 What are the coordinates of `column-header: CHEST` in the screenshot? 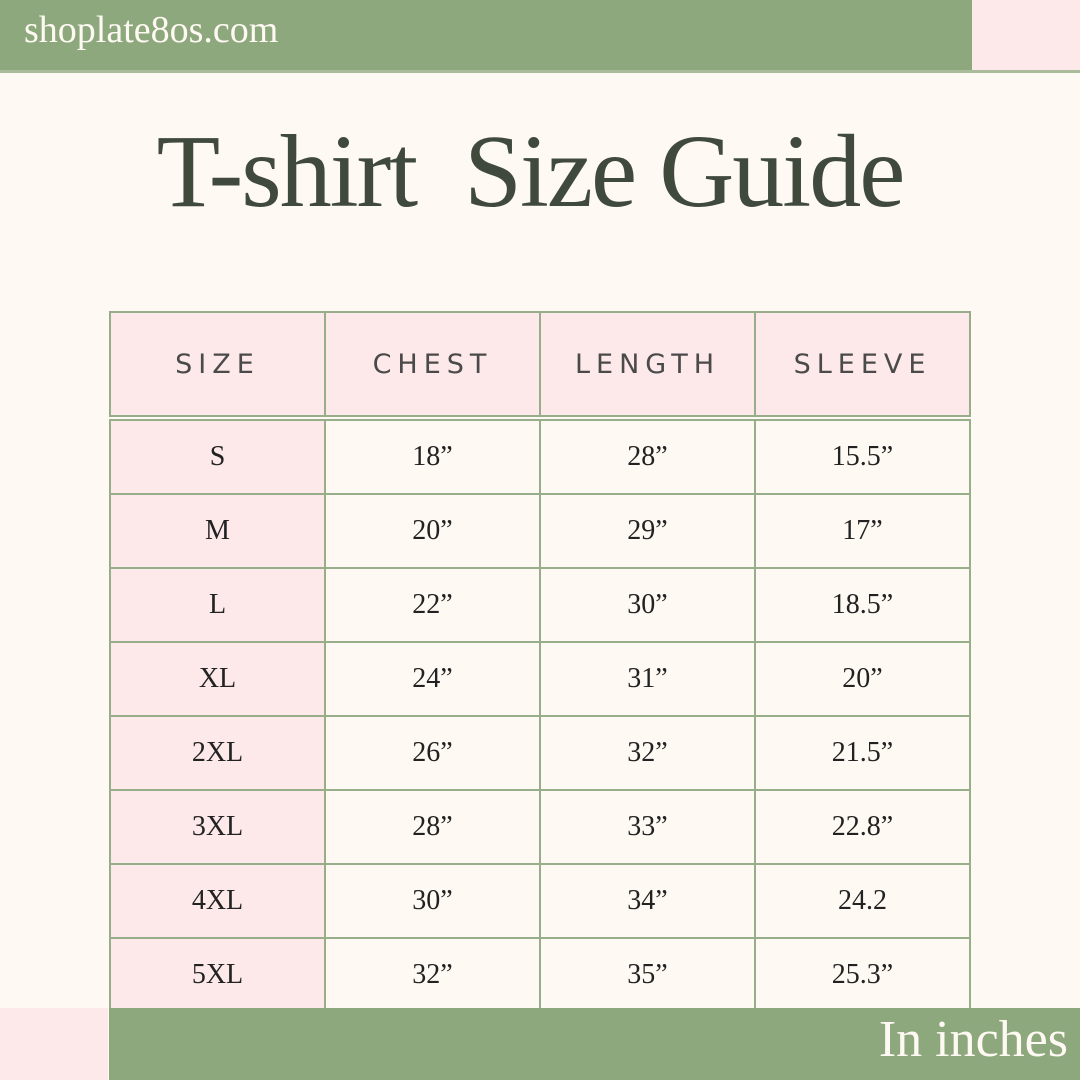 It's located at (432, 364).